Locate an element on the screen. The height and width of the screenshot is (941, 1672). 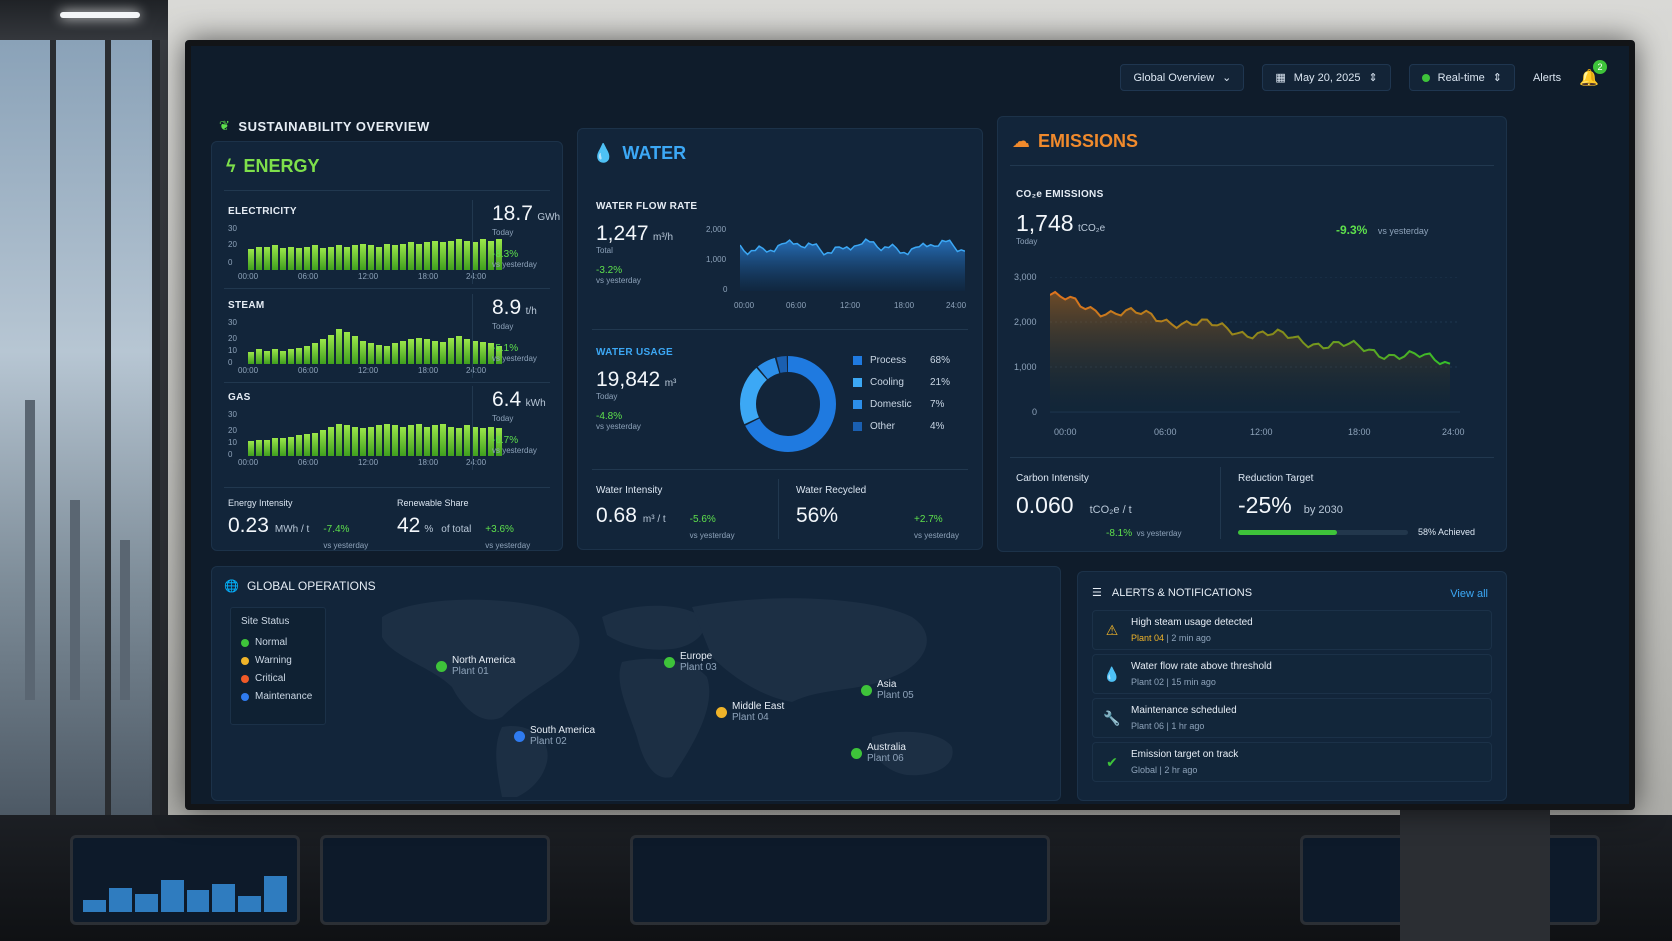
emissions-area is located at coordinates (1250, 352).